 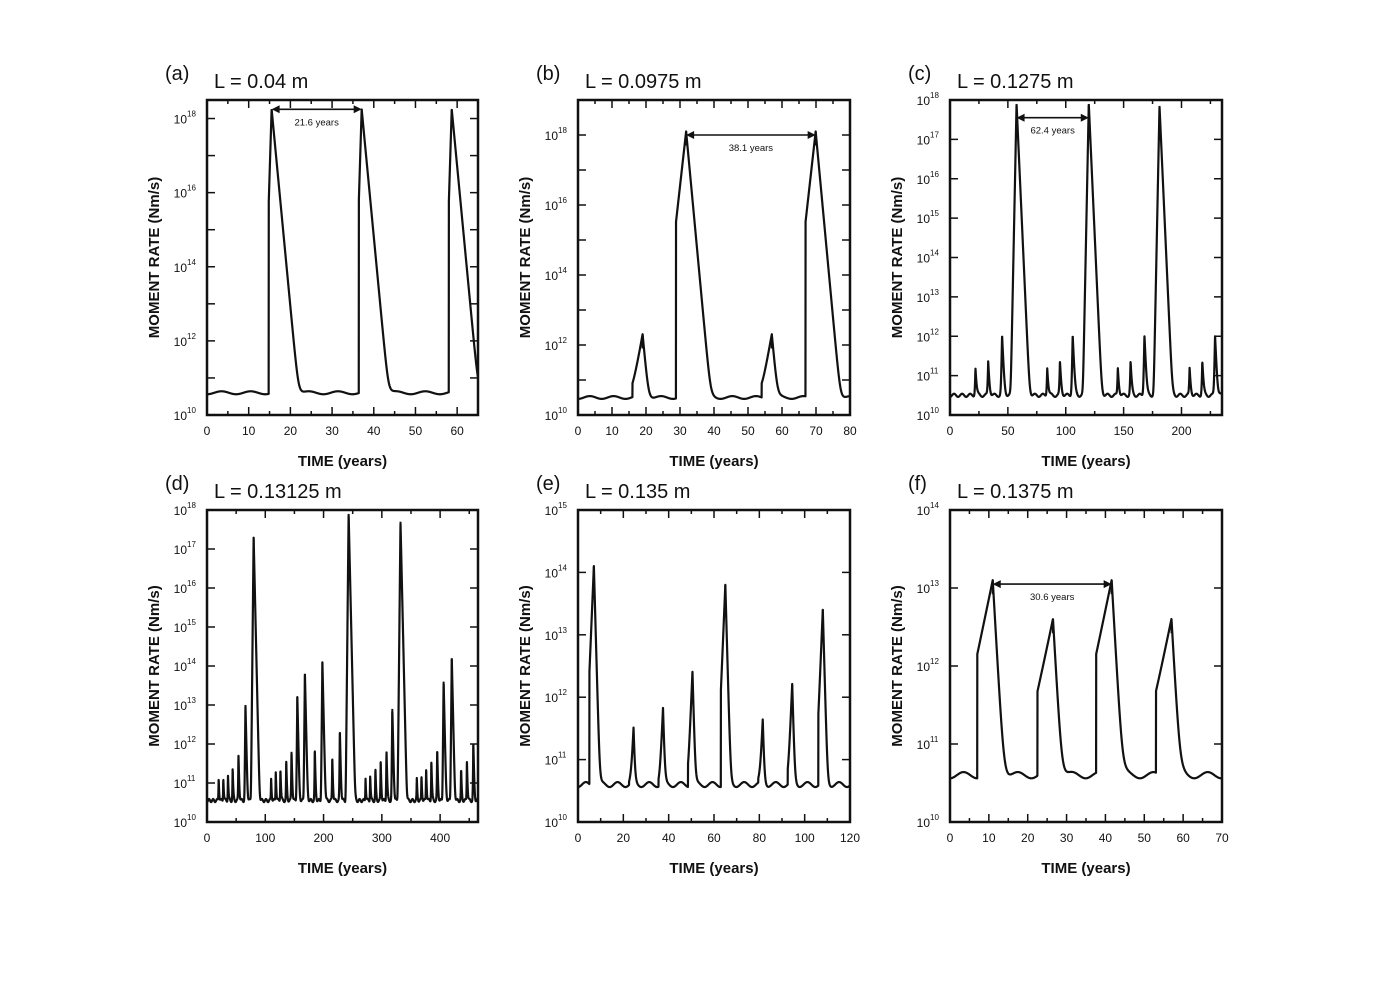 What do you see at coordinates (751, 148) in the screenshot?
I see `interval-label: 38.1 years` at bounding box center [751, 148].